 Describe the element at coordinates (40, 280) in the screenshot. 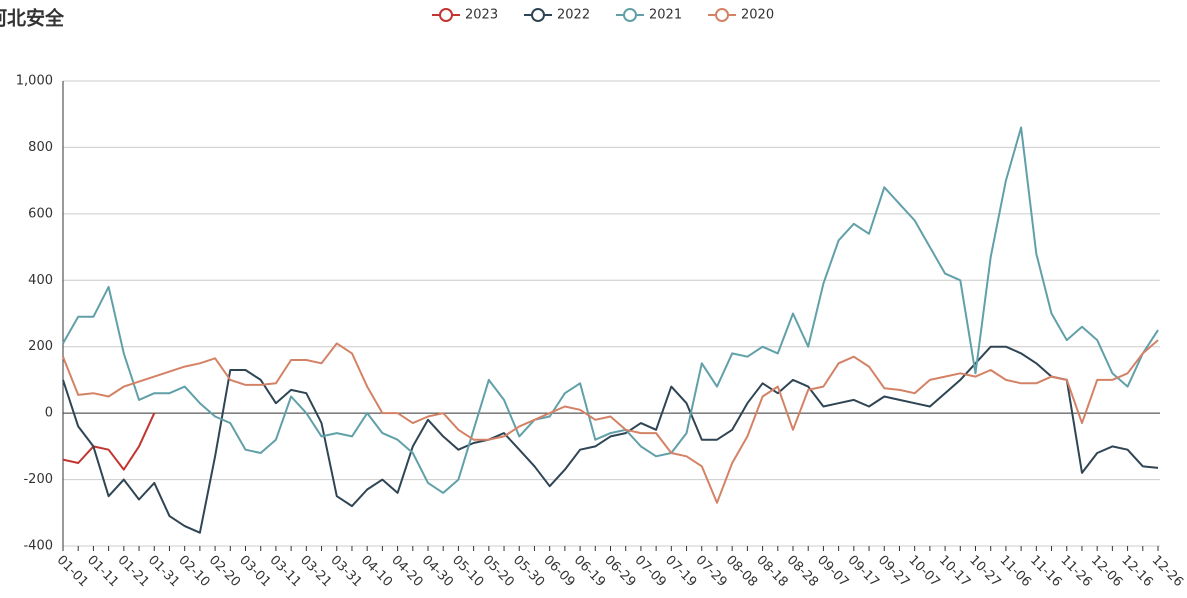

I see `y-tick-label: 400` at that location.